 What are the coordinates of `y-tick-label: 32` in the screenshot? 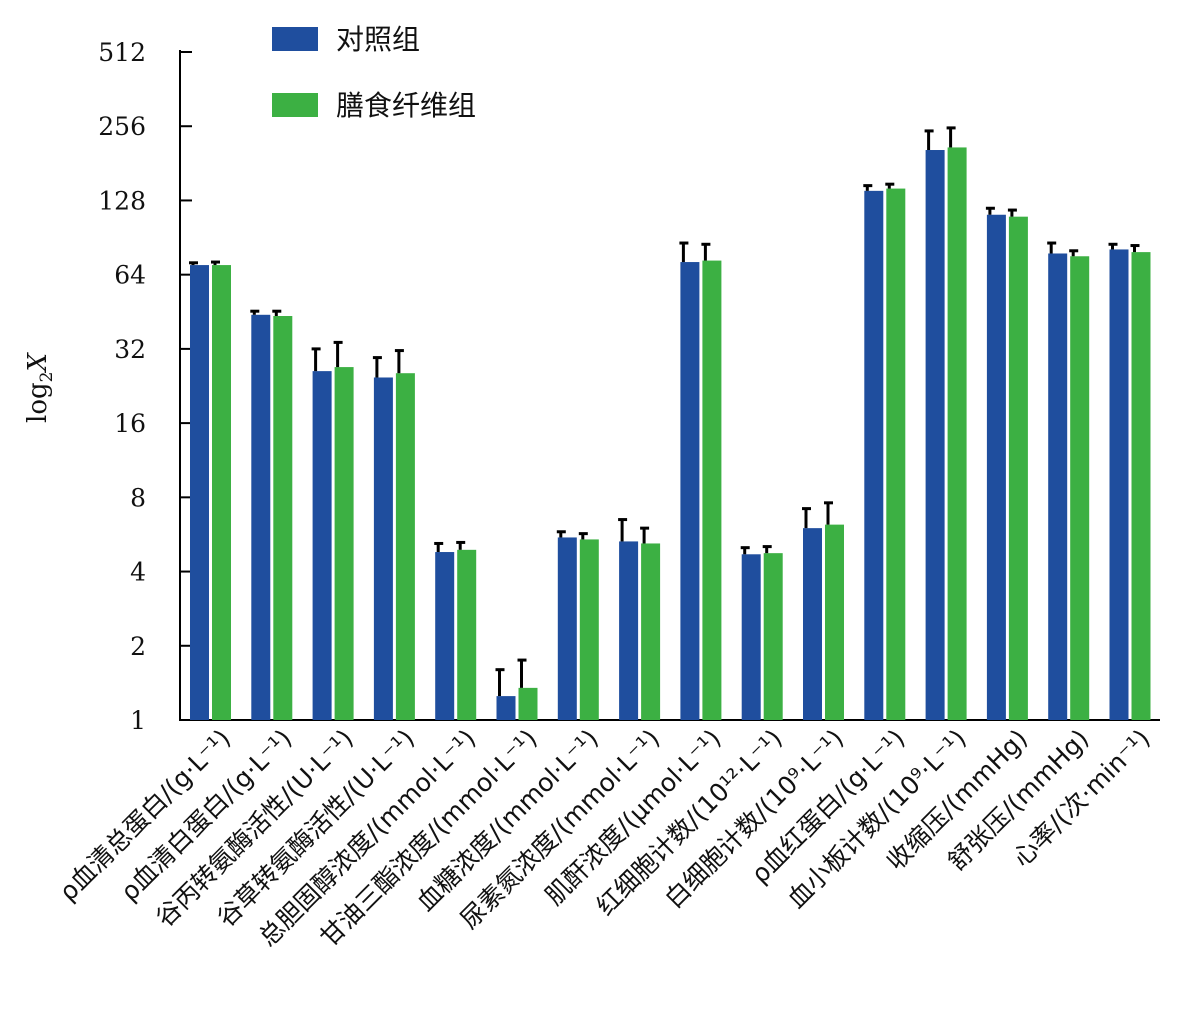 It's located at (130, 349).